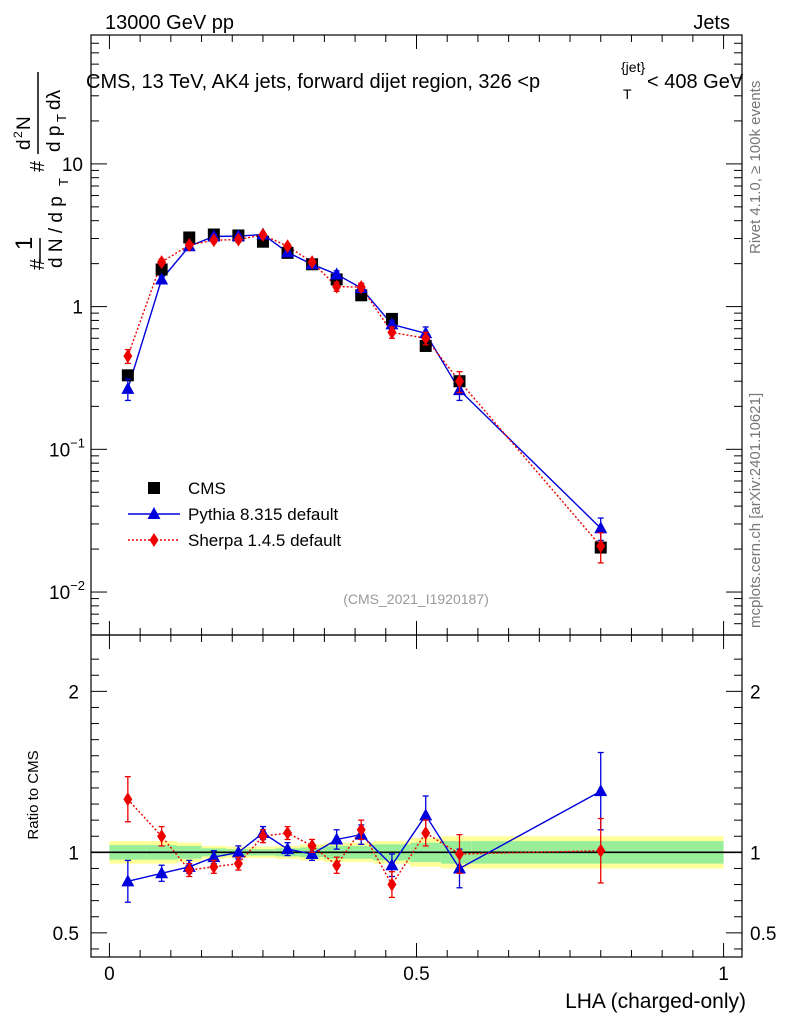  I want to click on pythia-ratio-line, so click(364, 836).